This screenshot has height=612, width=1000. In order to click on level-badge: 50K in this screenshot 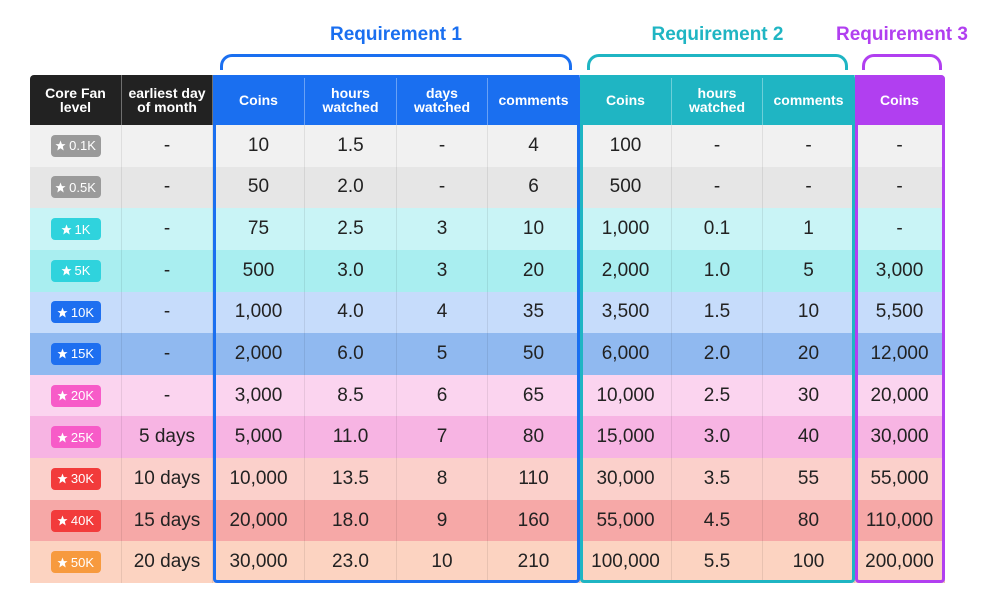, I will do `click(75, 562)`.